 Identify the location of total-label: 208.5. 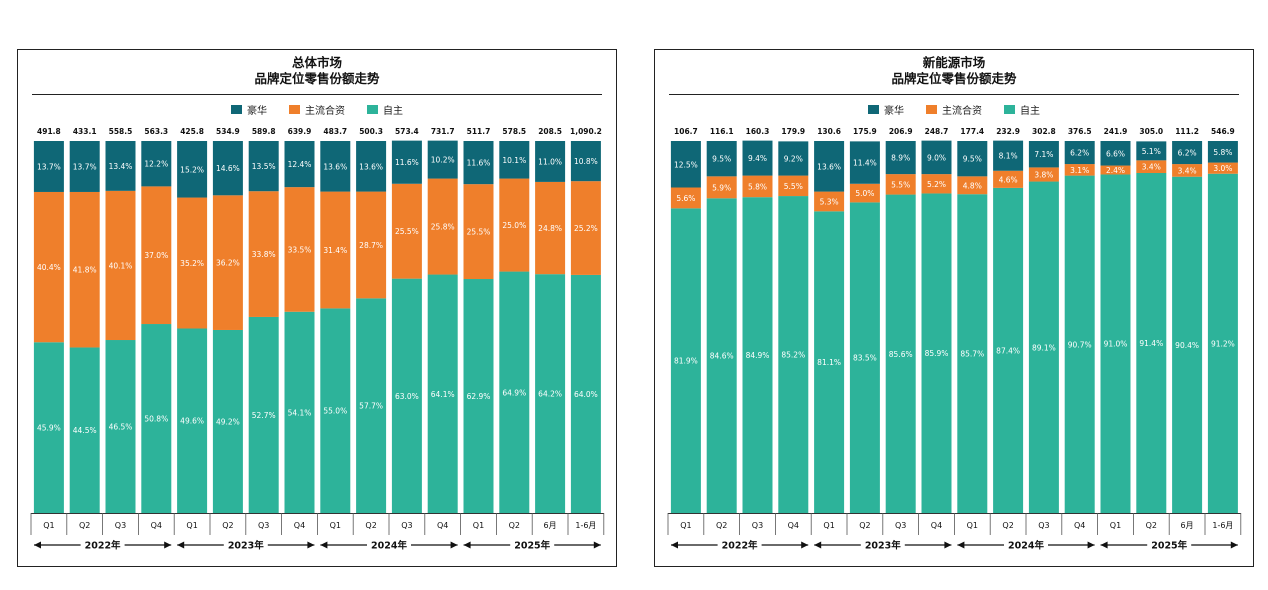
(550, 131).